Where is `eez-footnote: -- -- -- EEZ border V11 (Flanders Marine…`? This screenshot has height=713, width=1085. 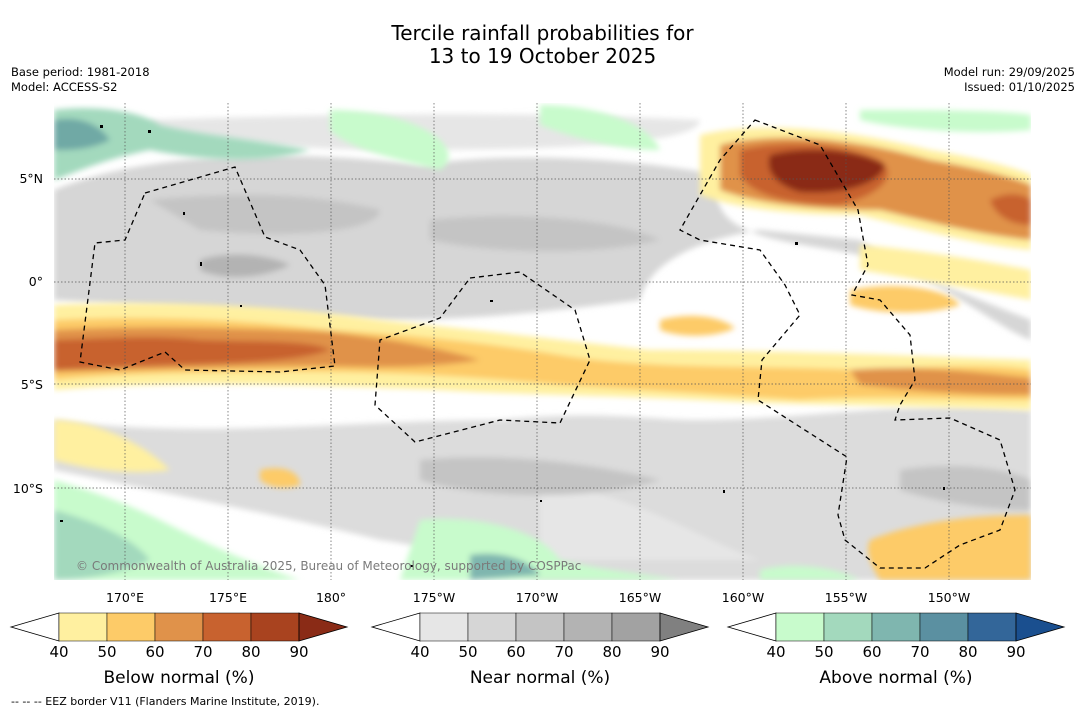 eez-footnote: -- -- -- EEZ border V11 (Flanders Marine… is located at coordinates (165, 701).